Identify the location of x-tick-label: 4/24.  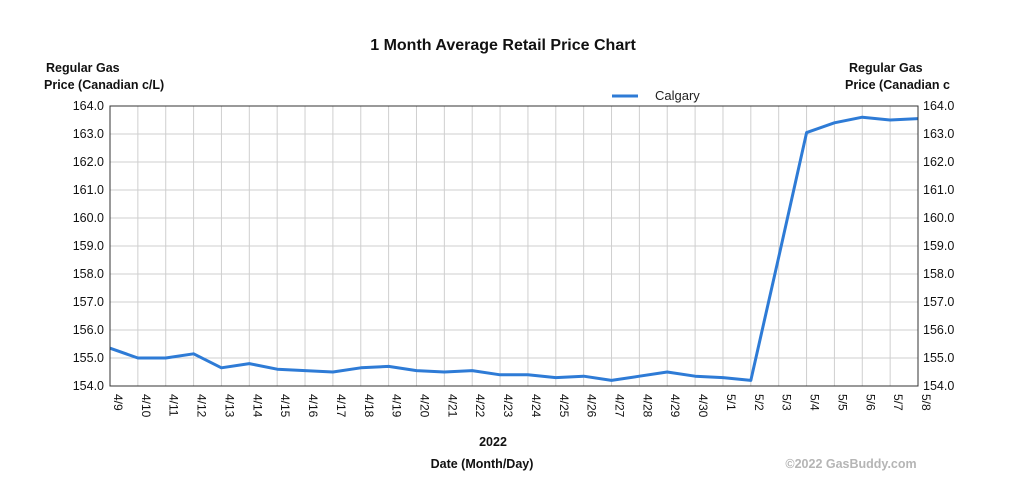
(536, 406).